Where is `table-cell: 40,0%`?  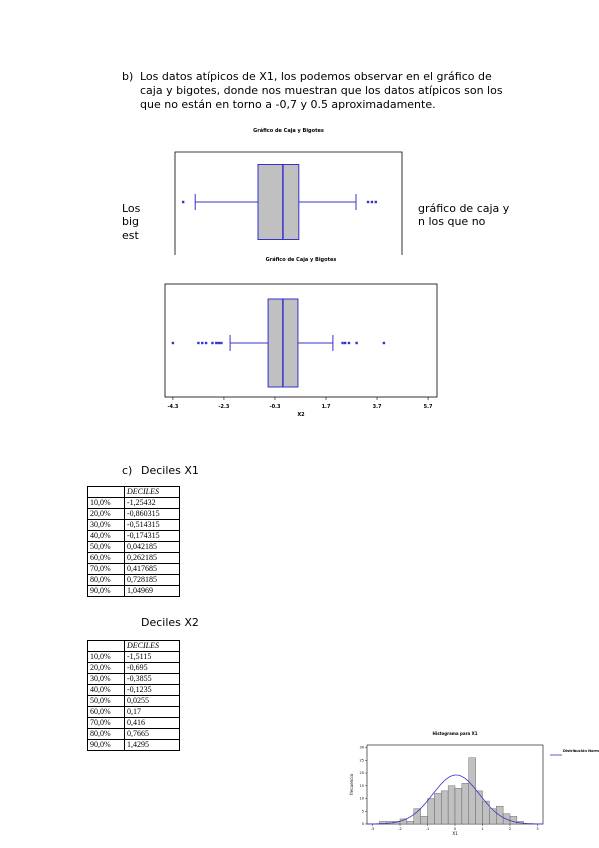 table-cell: 40,0% is located at coordinates (106, 690).